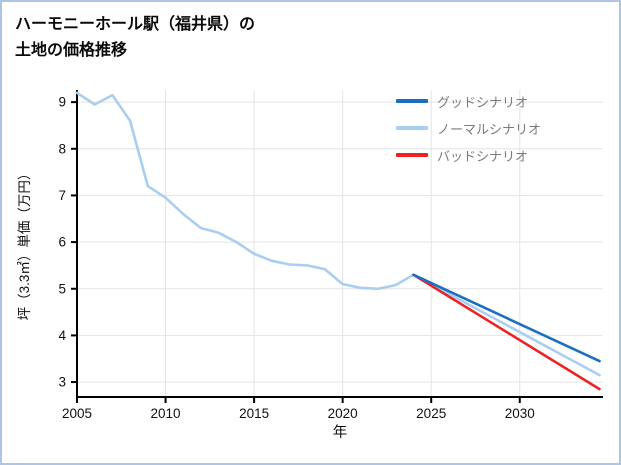 The image size is (621, 465). Describe the element at coordinates (340, 432) in the screenshot. I see `x-axis-label: 年` at that location.